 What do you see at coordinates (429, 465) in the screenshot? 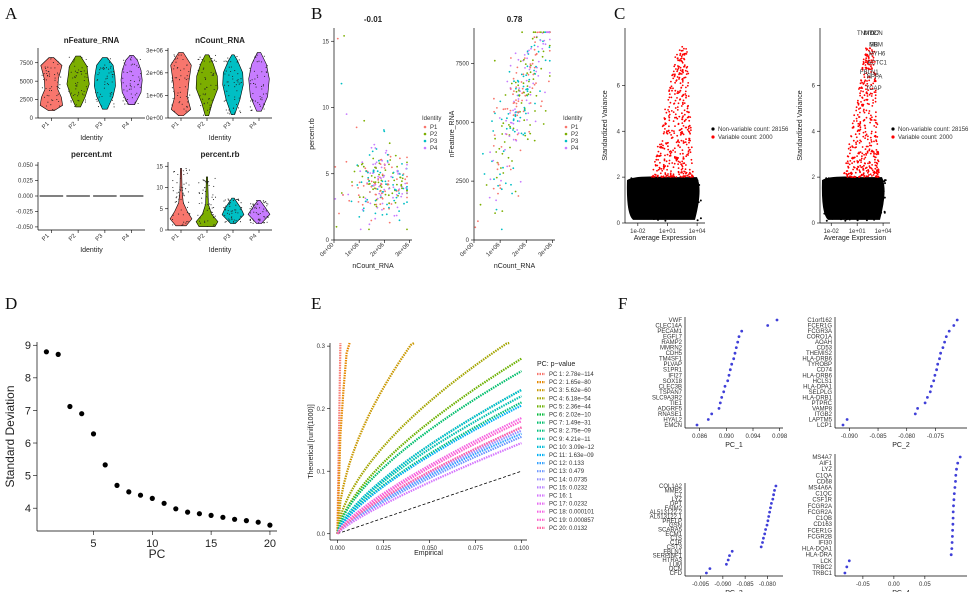
I see `pc-qq-curve` at bounding box center [429, 465].